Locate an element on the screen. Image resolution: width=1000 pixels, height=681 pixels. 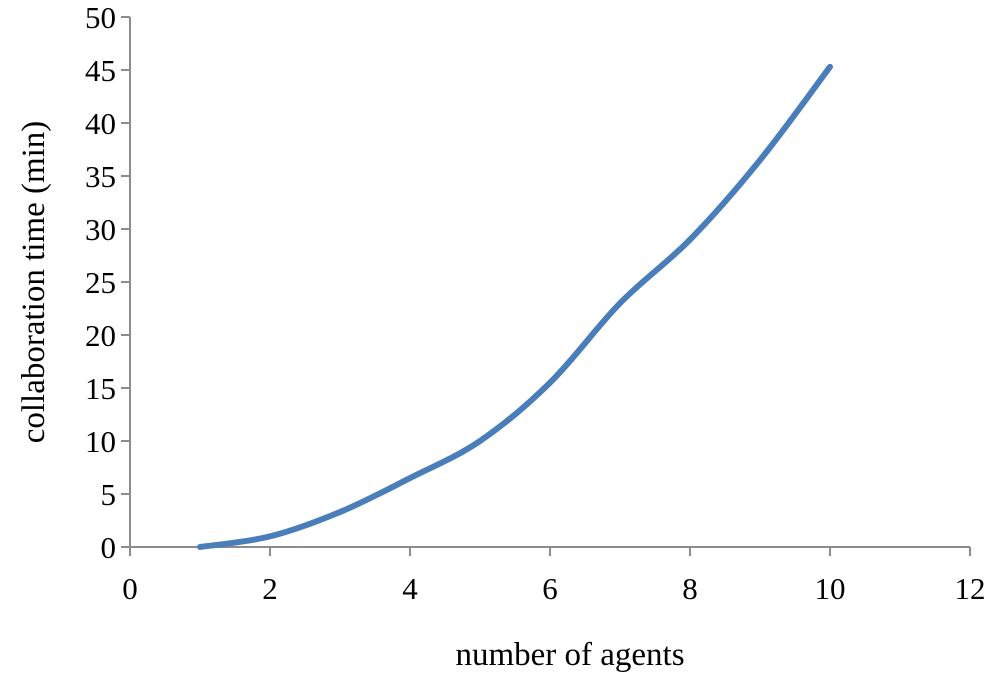
y-tick-label: 50 is located at coordinates (100, 17).